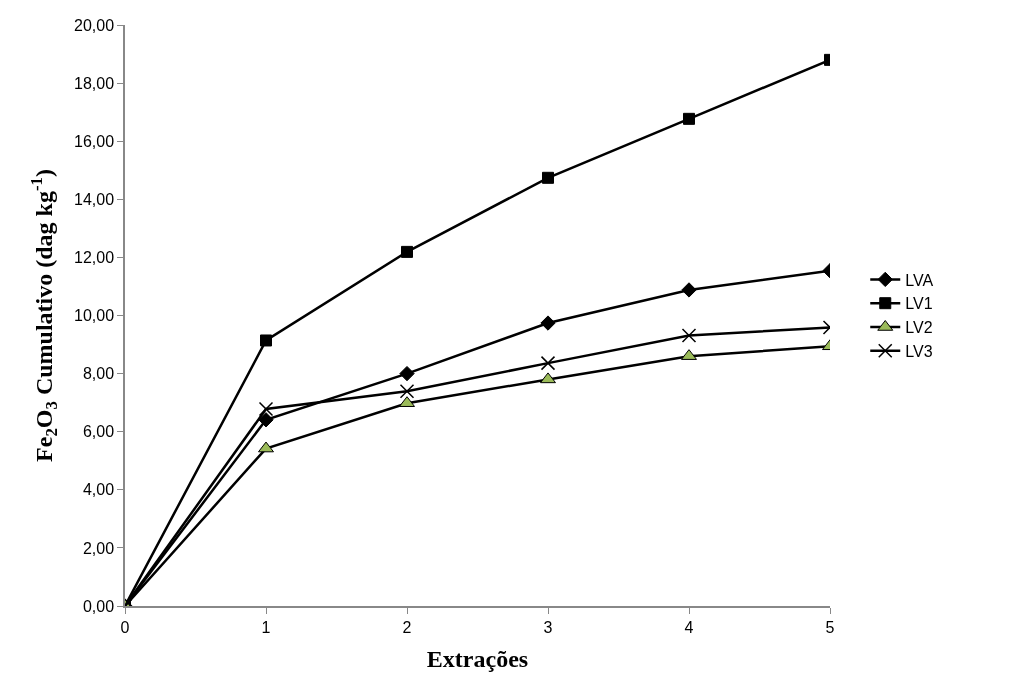 The width and height of the screenshot is (1030, 686). What do you see at coordinates (94, 141) in the screenshot?
I see `y-tick-label: 16,00` at bounding box center [94, 141].